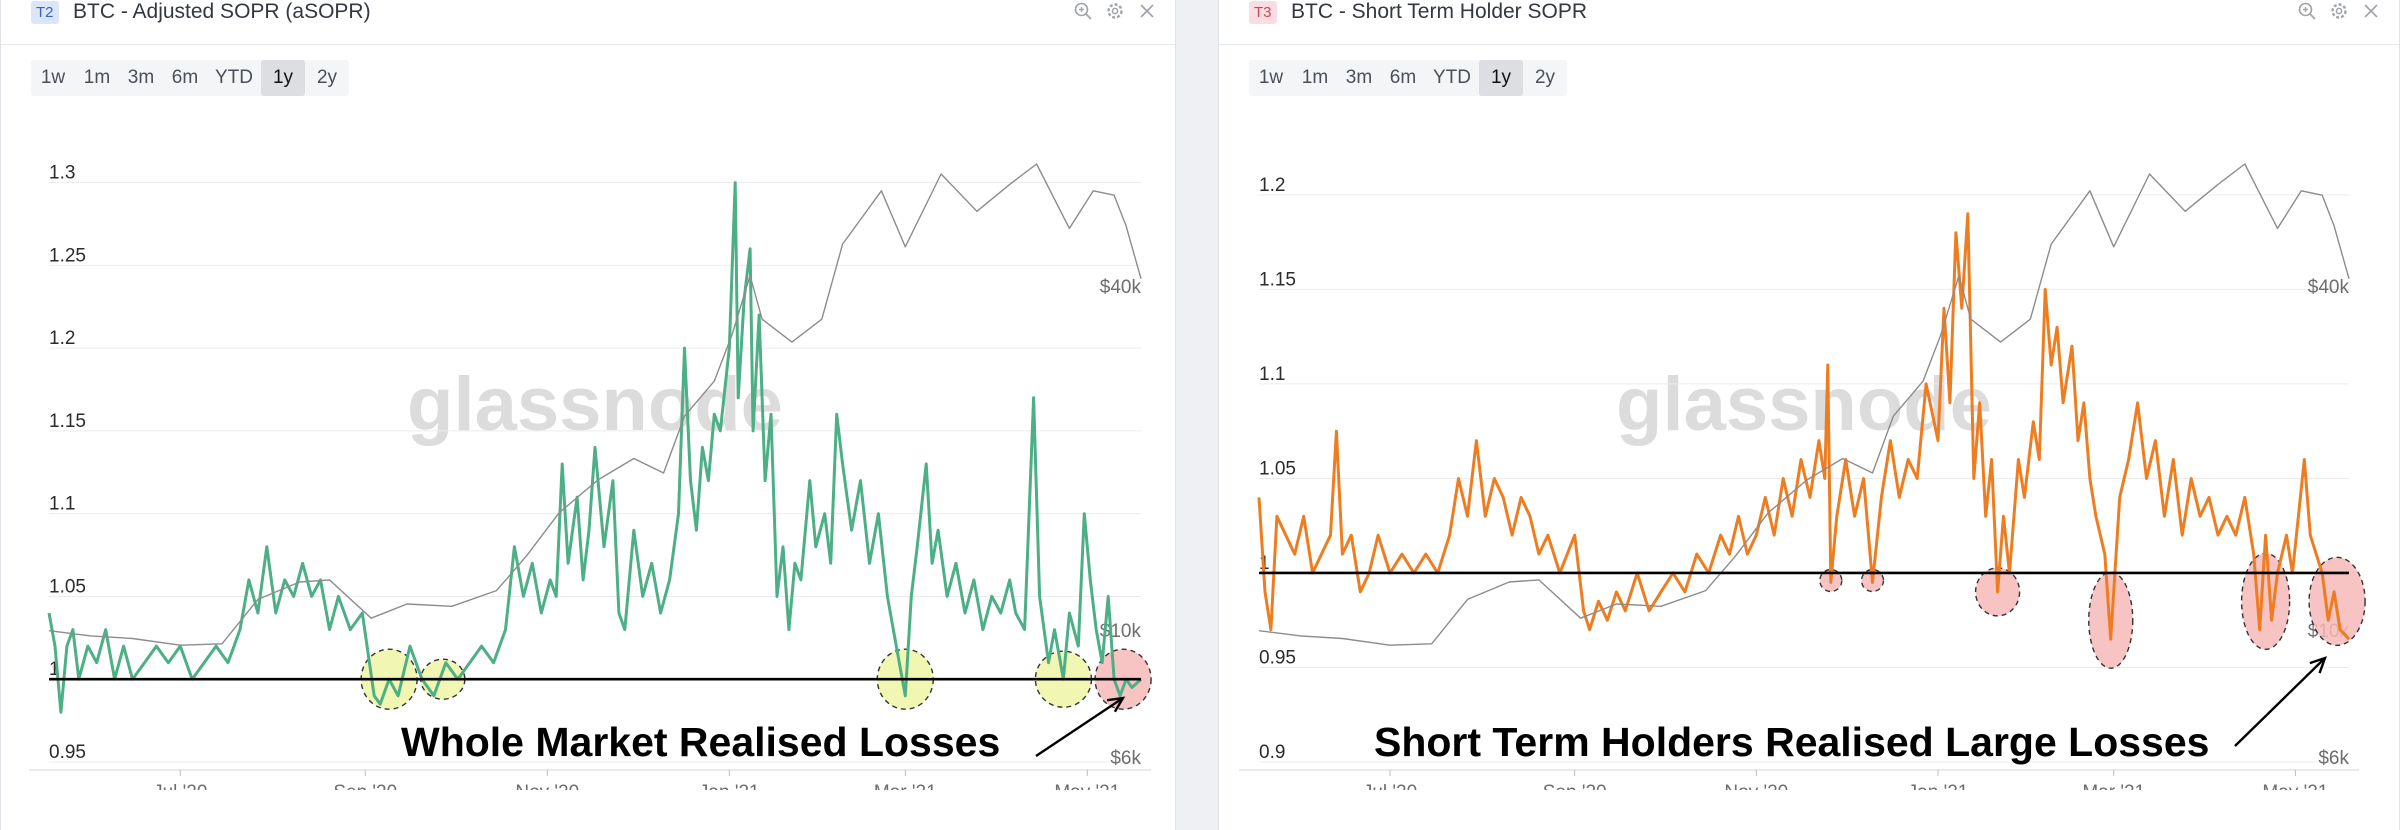 The image size is (2400, 830). What do you see at coordinates (2265, 601) in the screenshot?
I see `highlight-circle` at bounding box center [2265, 601].